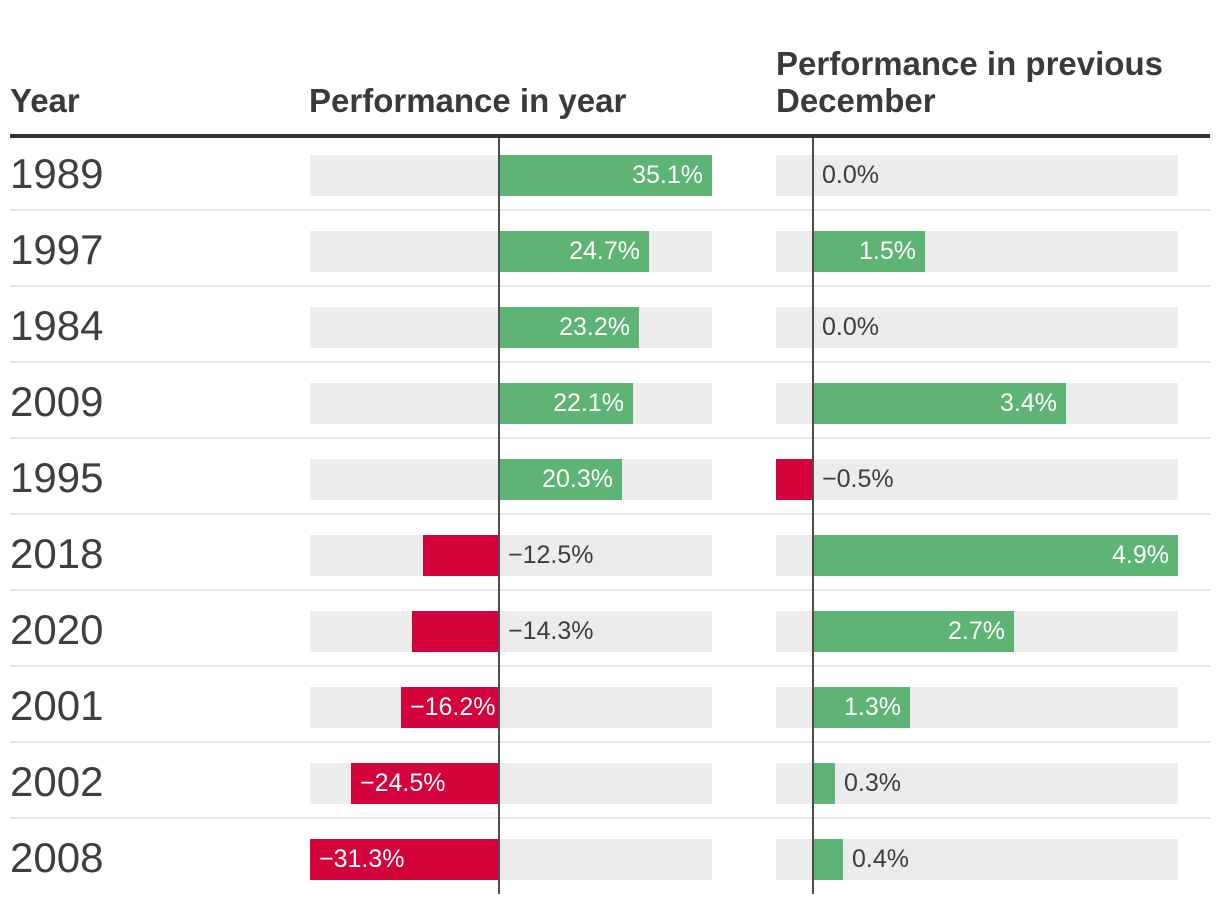 This screenshot has width=1220, height=906. Describe the element at coordinates (45, 100) in the screenshot. I see `column-header-year: Year` at that location.